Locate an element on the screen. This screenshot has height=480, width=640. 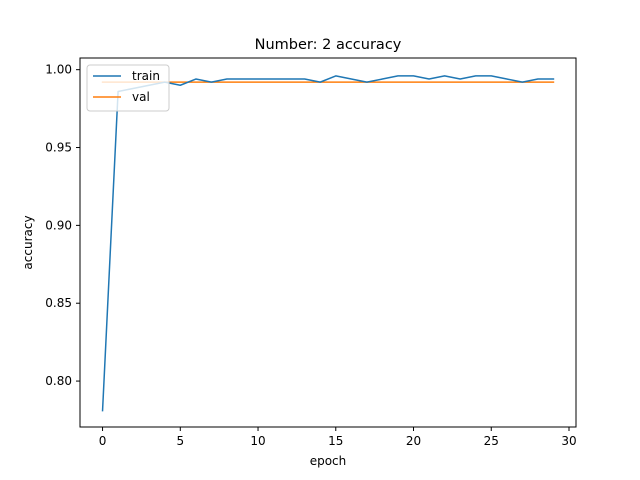
x-tick-label: 20 is located at coordinates (413, 441).